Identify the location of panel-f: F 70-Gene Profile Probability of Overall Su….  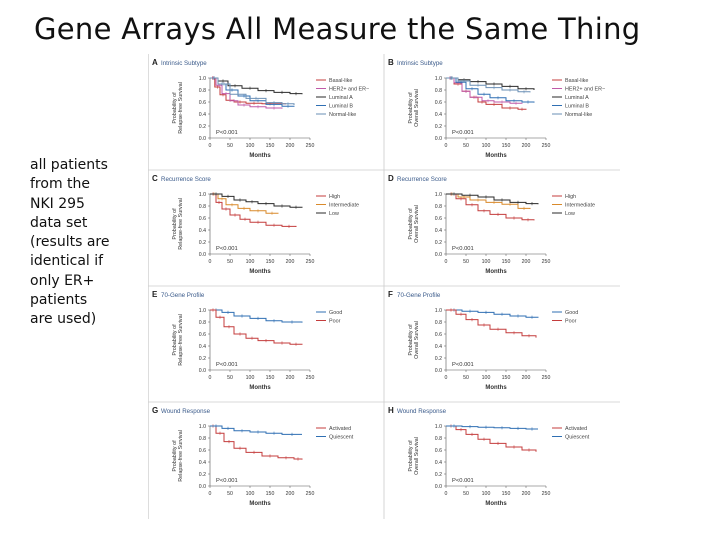
(483, 340).